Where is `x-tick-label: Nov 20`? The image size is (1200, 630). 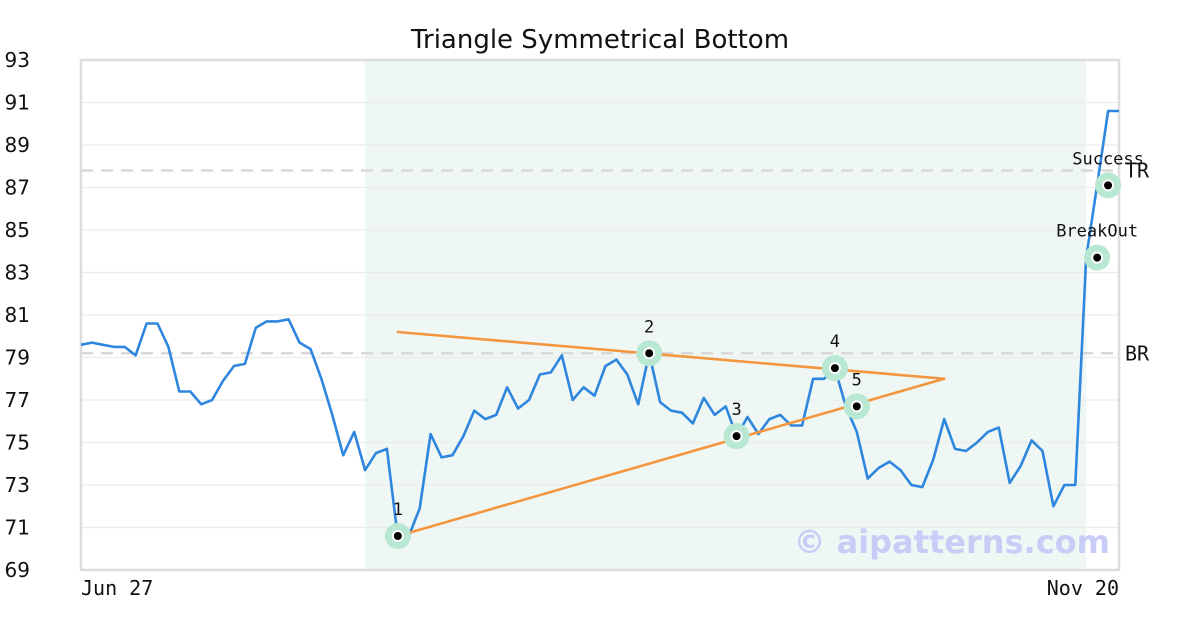
x-tick-label: Nov 20 is located at coordinates (1083, 588).